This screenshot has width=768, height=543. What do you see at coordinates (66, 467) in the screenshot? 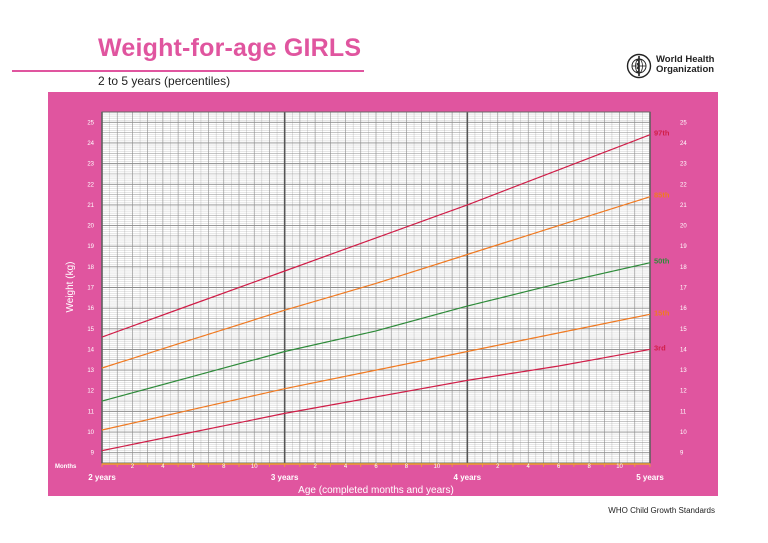
I see `months-label: Months` at bounding box center [66, 467].